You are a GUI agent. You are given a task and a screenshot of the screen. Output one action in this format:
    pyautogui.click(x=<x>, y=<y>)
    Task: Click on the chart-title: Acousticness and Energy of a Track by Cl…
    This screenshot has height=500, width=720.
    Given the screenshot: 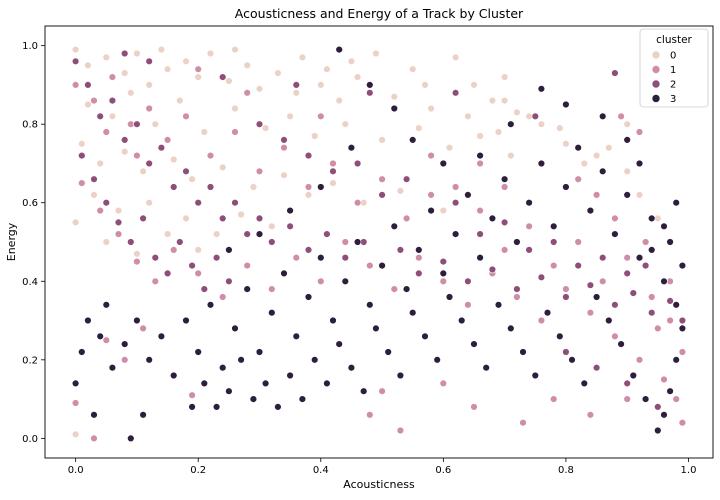 What is the action you would take?
    pyautogui.click(x=379, y=13)
    